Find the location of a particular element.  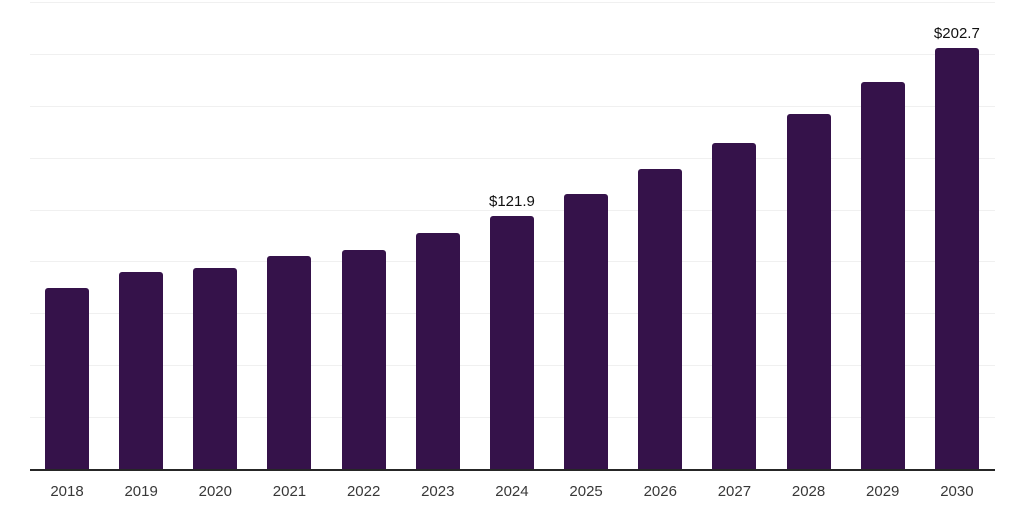

x-axis-tick-label: 2020 is located at coordinates (215, 491).